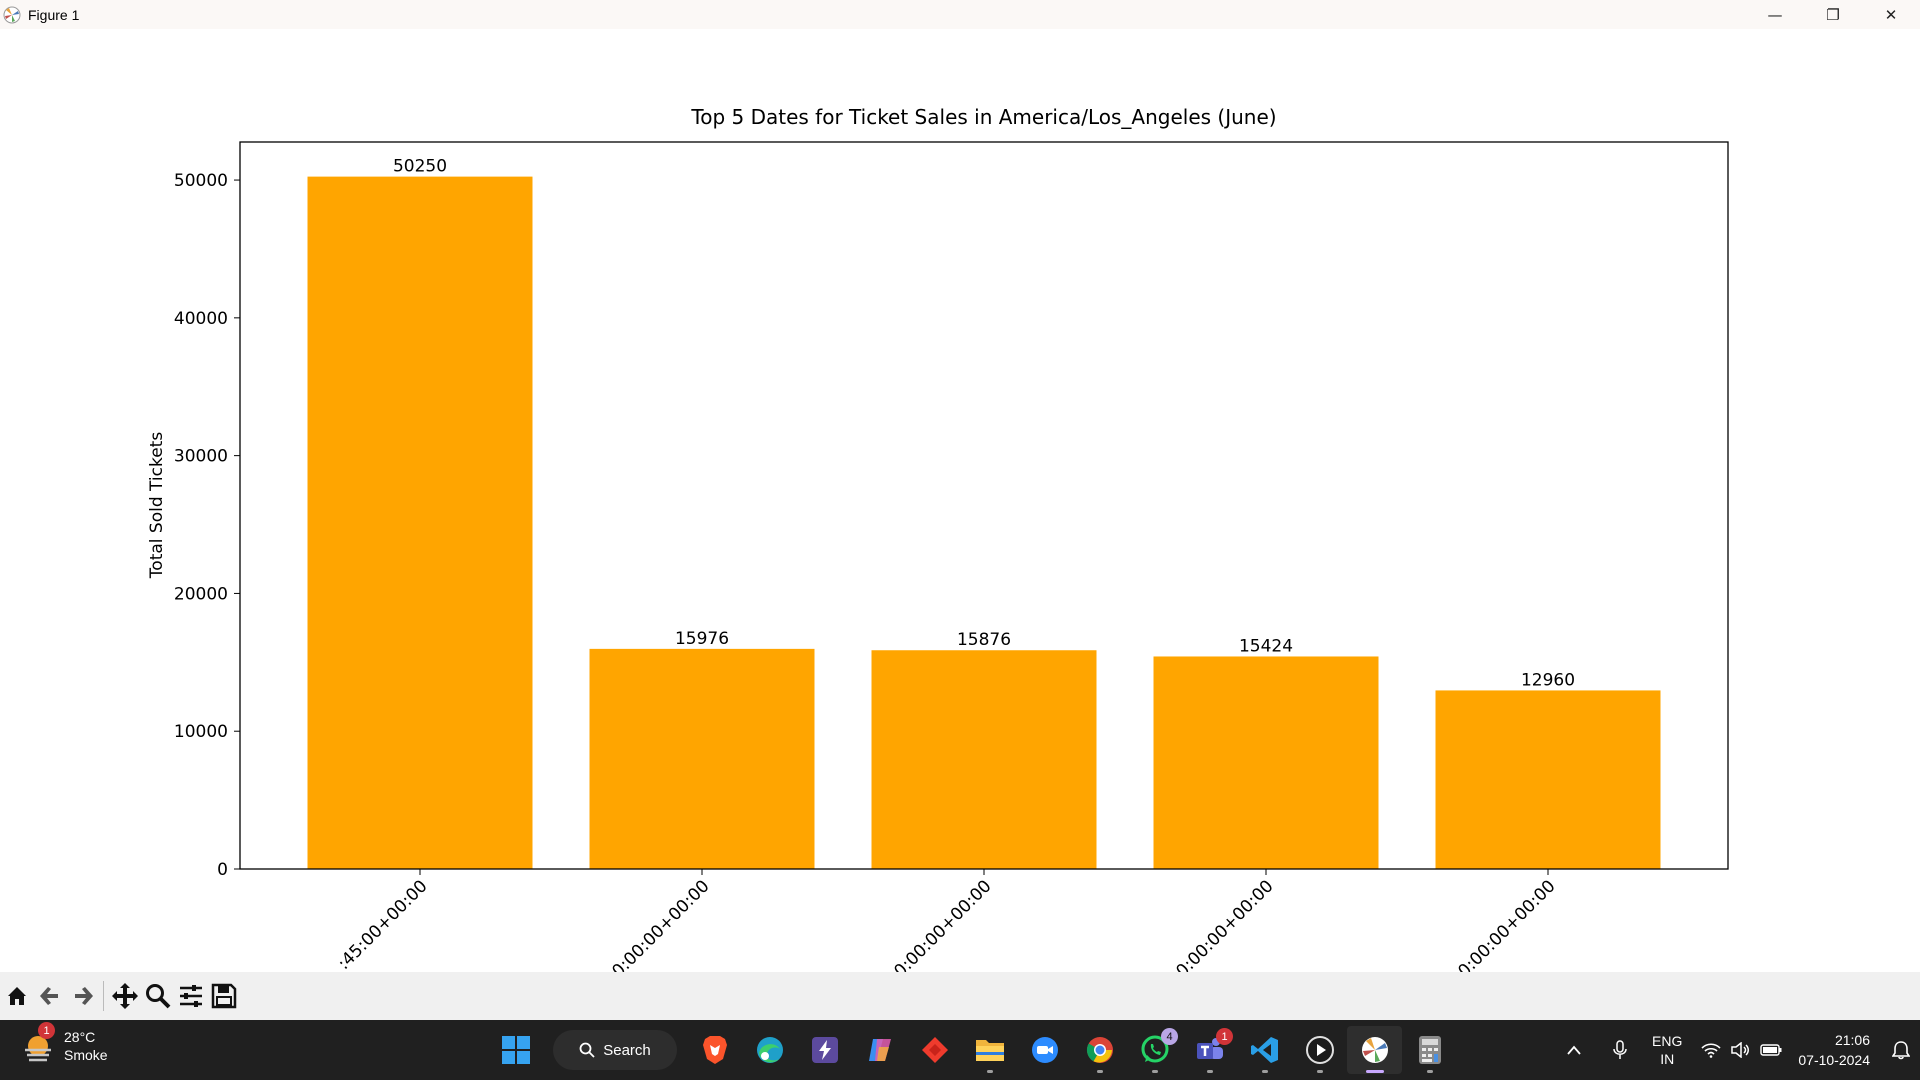 The image size is (1920, 1080). I want to click on speaker-icon, so click(1740, 1050).